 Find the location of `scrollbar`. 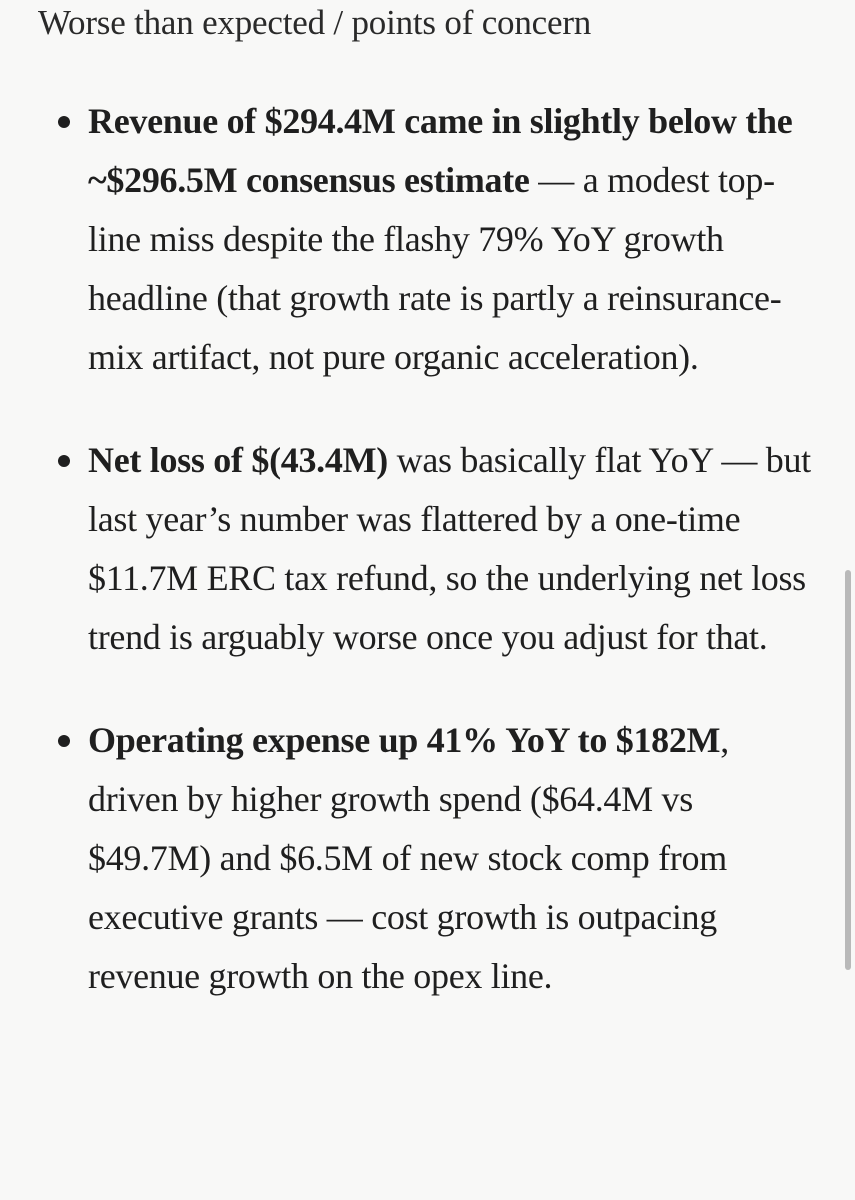

scrollbar is located at coordinates (848, 770).